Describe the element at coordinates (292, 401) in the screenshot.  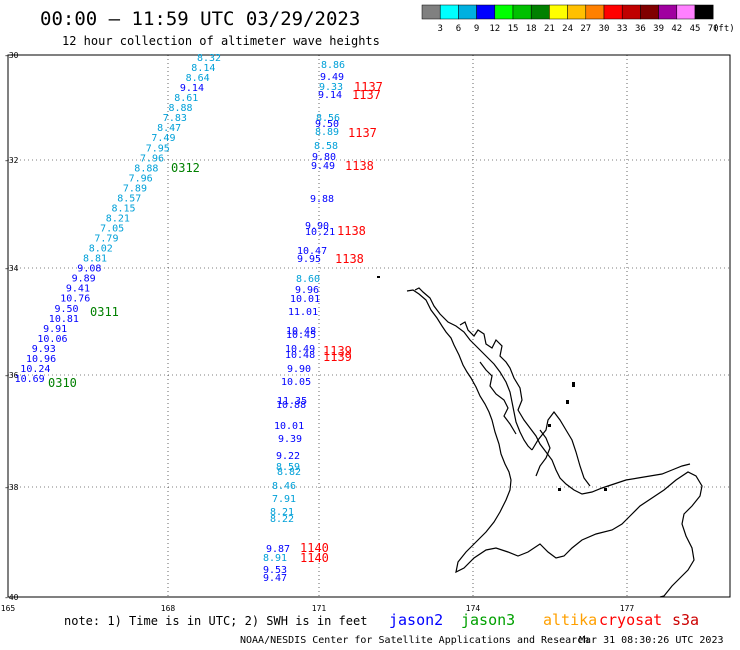
I see `wave-height-value: 11.35` at that location.